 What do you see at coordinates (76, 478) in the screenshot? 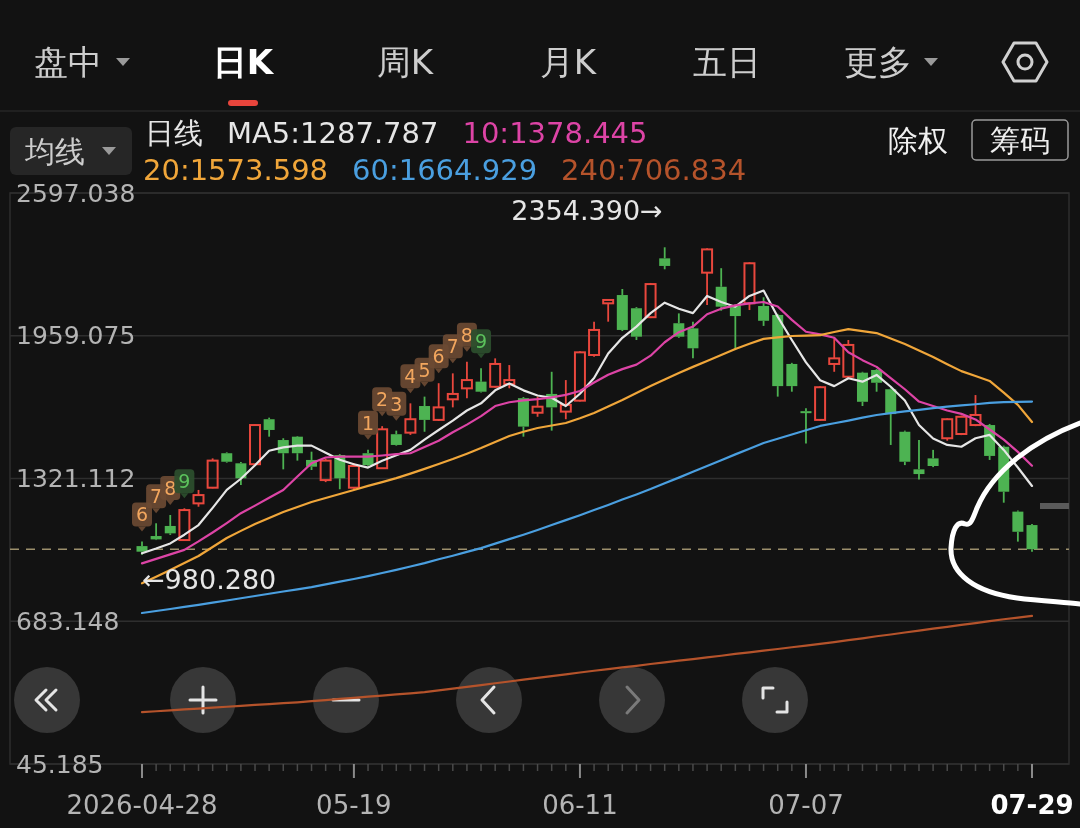
I see `y-tick-label: 1321.112` at bounding box center [76, 478].